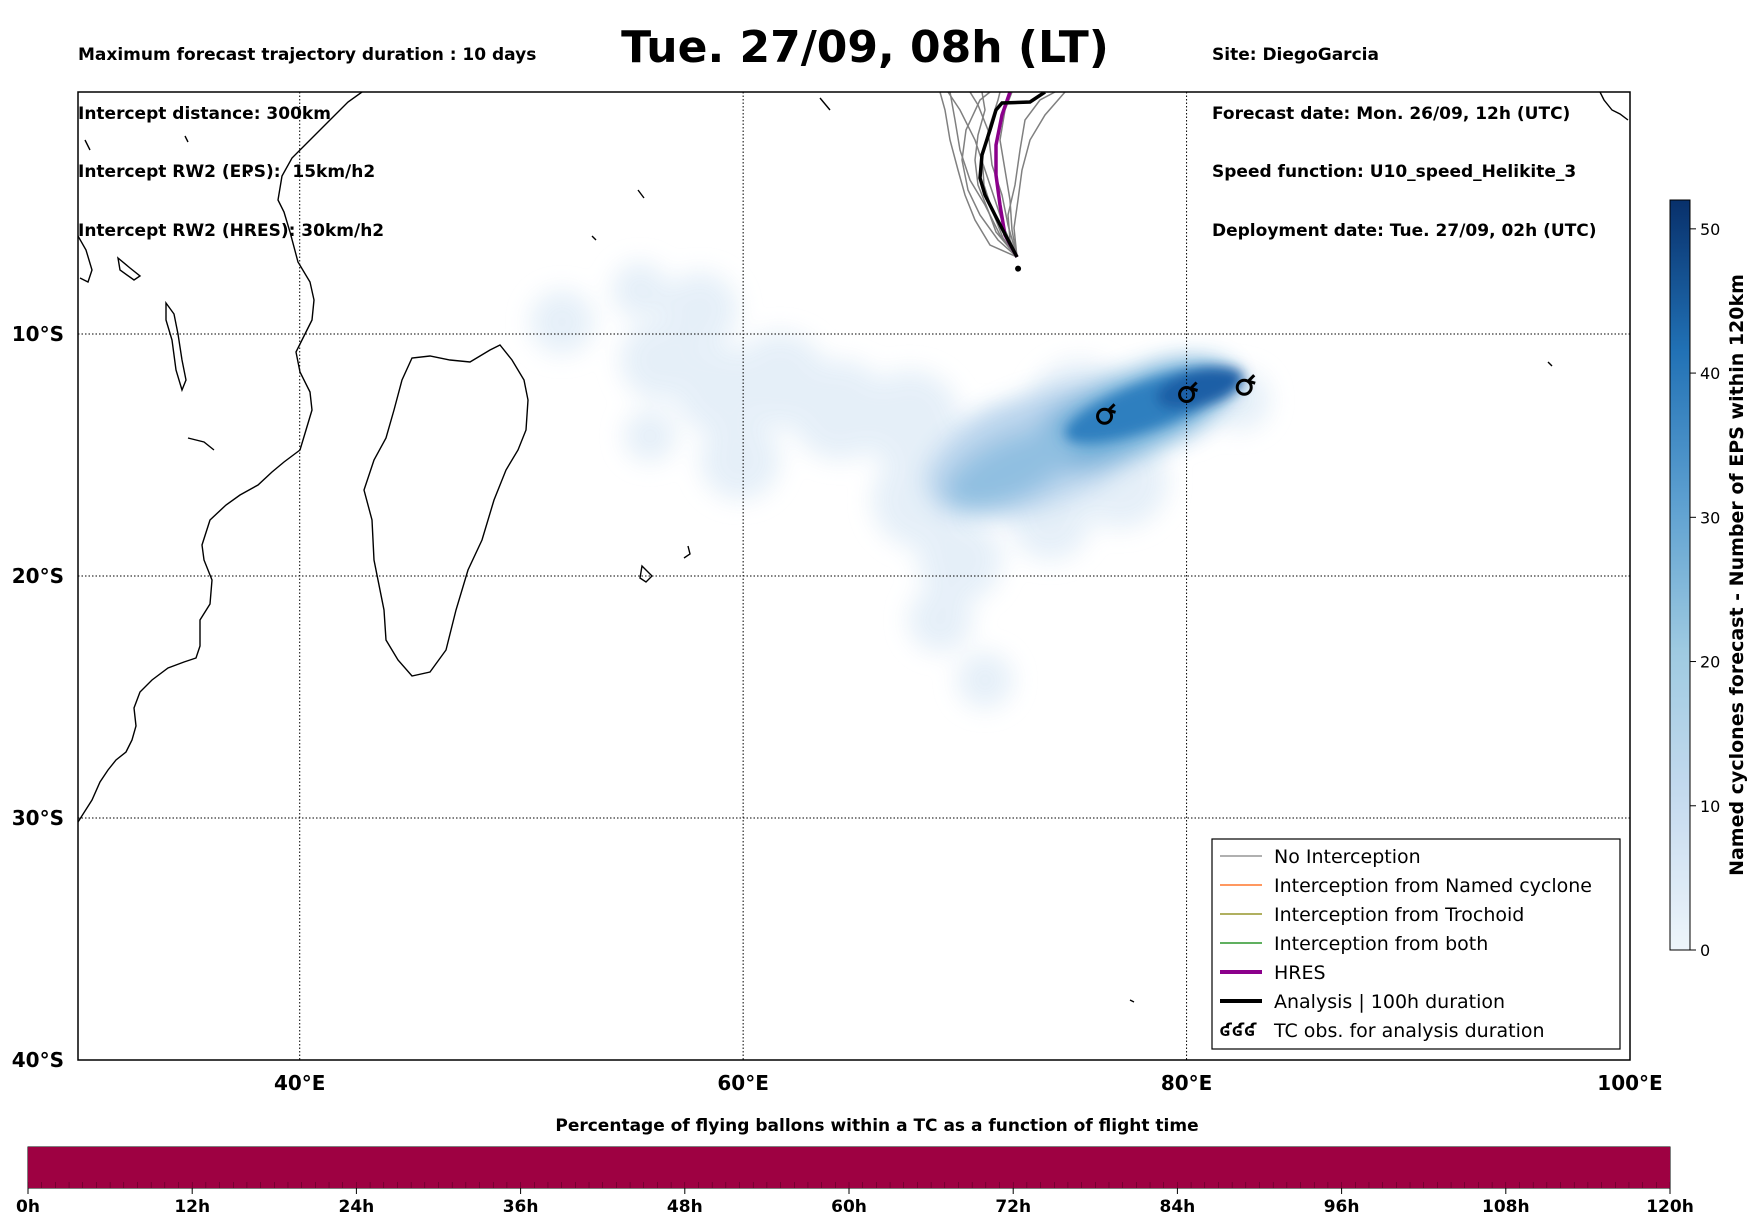  What do you see at coordinates (204, 113) in the screenshot?
I see `header-left-line: Intercept distance: 300km` at bounding box center [204, 113].